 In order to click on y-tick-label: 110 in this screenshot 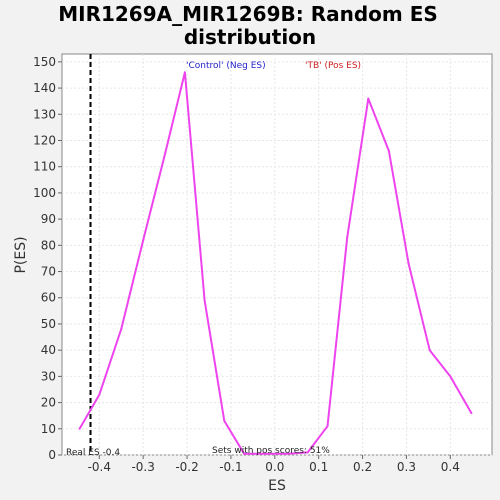, I will do `click(44, 167)`.